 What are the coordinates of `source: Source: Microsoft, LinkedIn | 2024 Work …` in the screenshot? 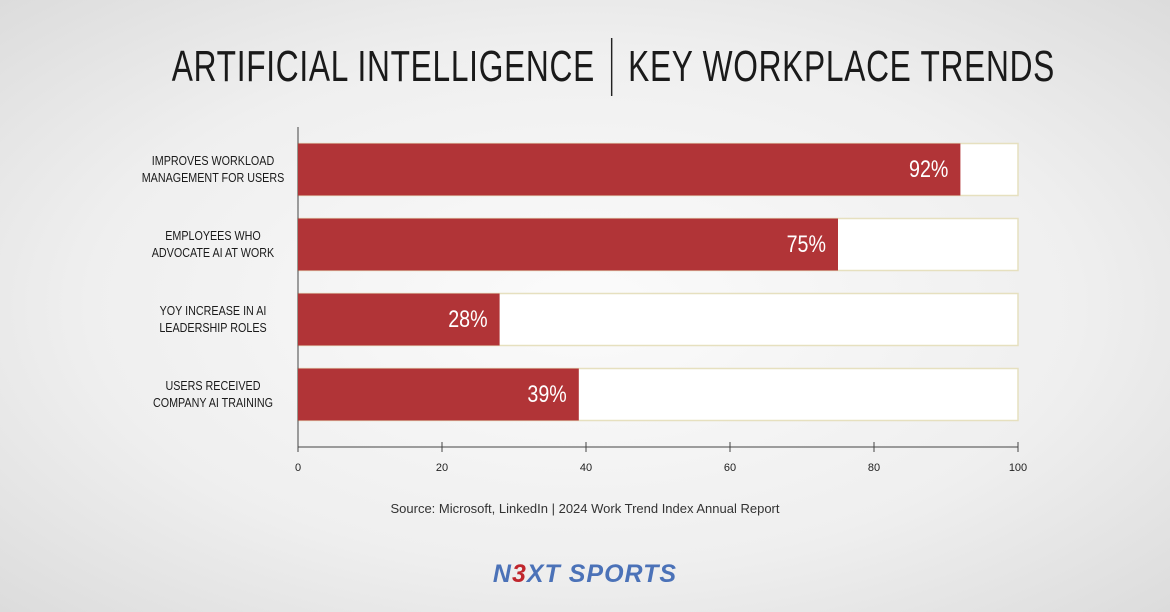 It's located at (585, 508).